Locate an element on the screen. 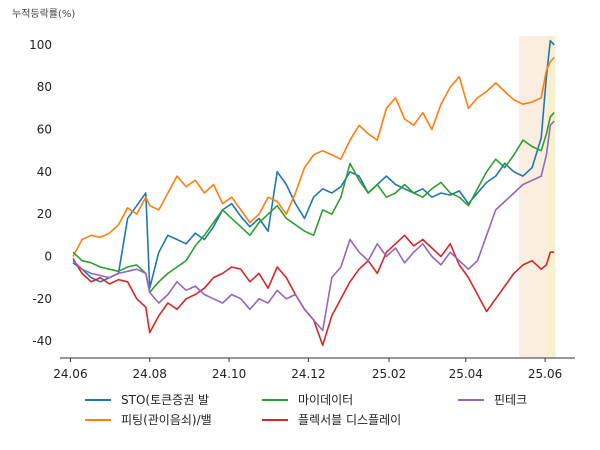 This screenshot has height=450, width=600. legend-label-1: 피팅(관이음쇠)/밸 is located at coordinates (166, 420).